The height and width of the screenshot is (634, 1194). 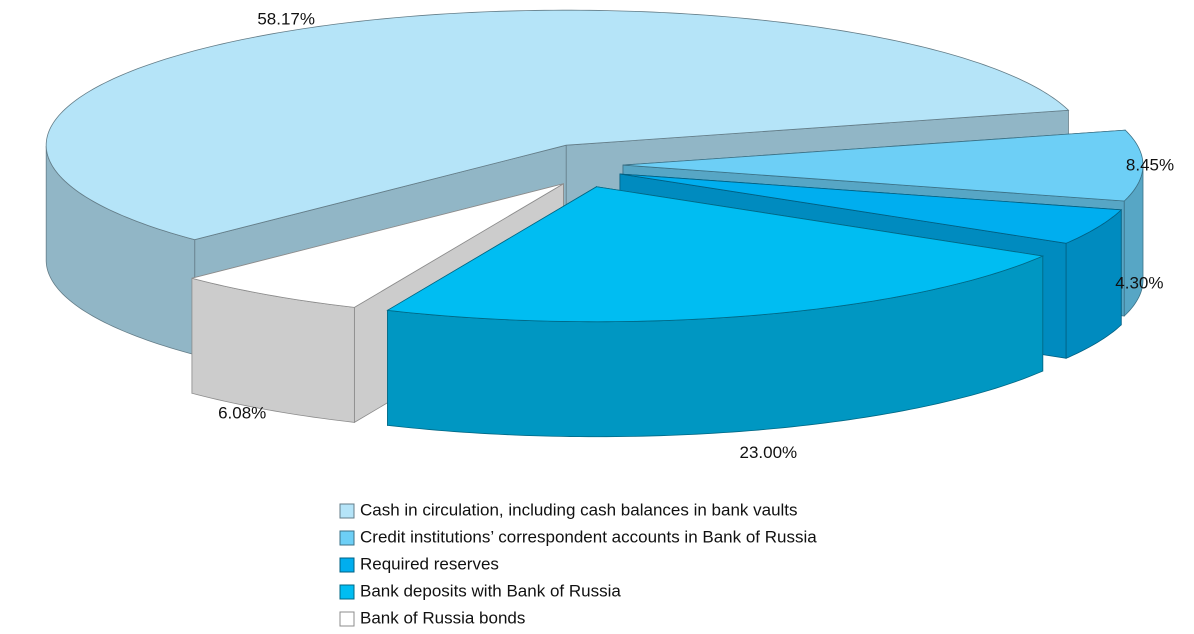 I want to click on legend-label: Required reserves, so click(x=429, y=563).